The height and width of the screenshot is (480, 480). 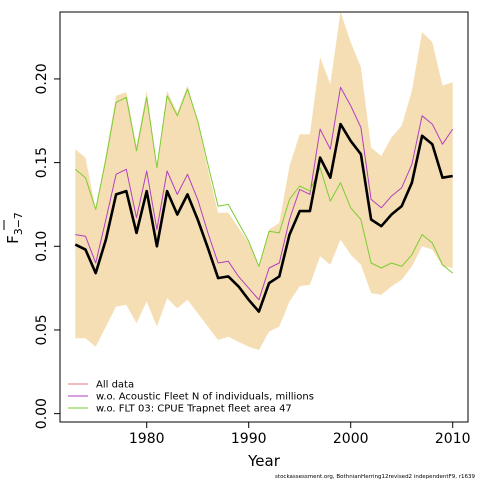 What do you see at coordinates (42, 78) in the screenshot?
I see `y-tick-label: 0.20` at bounding box center [42, 78].